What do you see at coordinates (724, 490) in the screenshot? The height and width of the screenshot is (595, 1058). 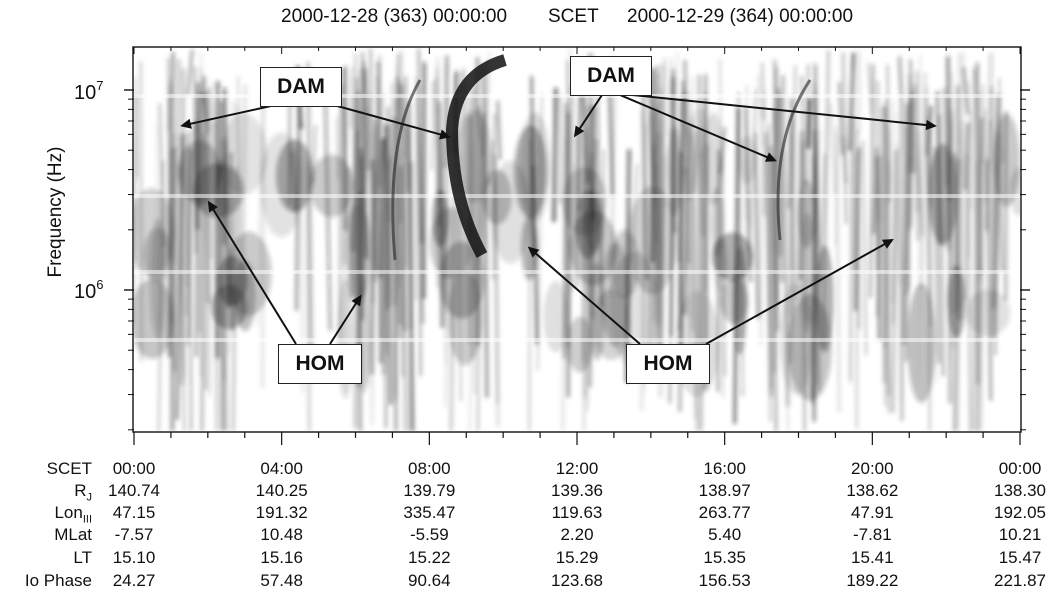 I see `ephemeris-cell: 138.97` at bounding box center [724, 490].